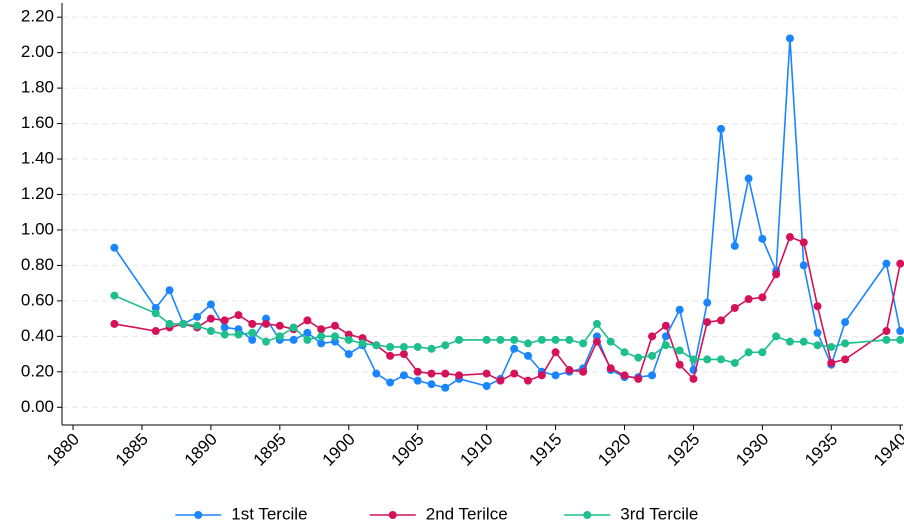  Describe the element at coordinates (37, 228) in the screenshot. I see `y-tick-label: 1.00` at that location.